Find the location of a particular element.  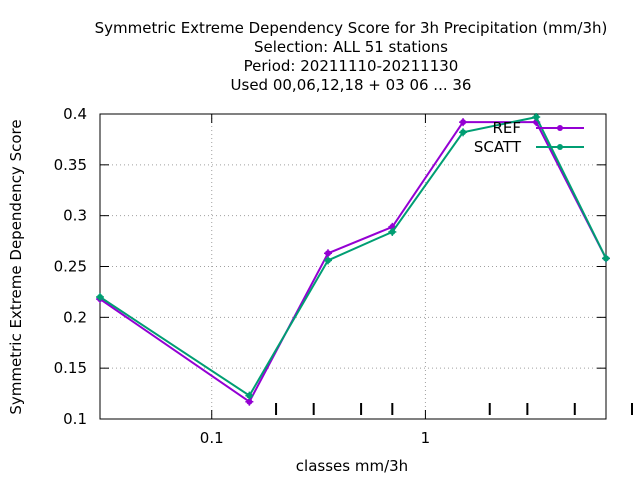

y-tick-label: 0.2 is located at coordinates (75, 317).